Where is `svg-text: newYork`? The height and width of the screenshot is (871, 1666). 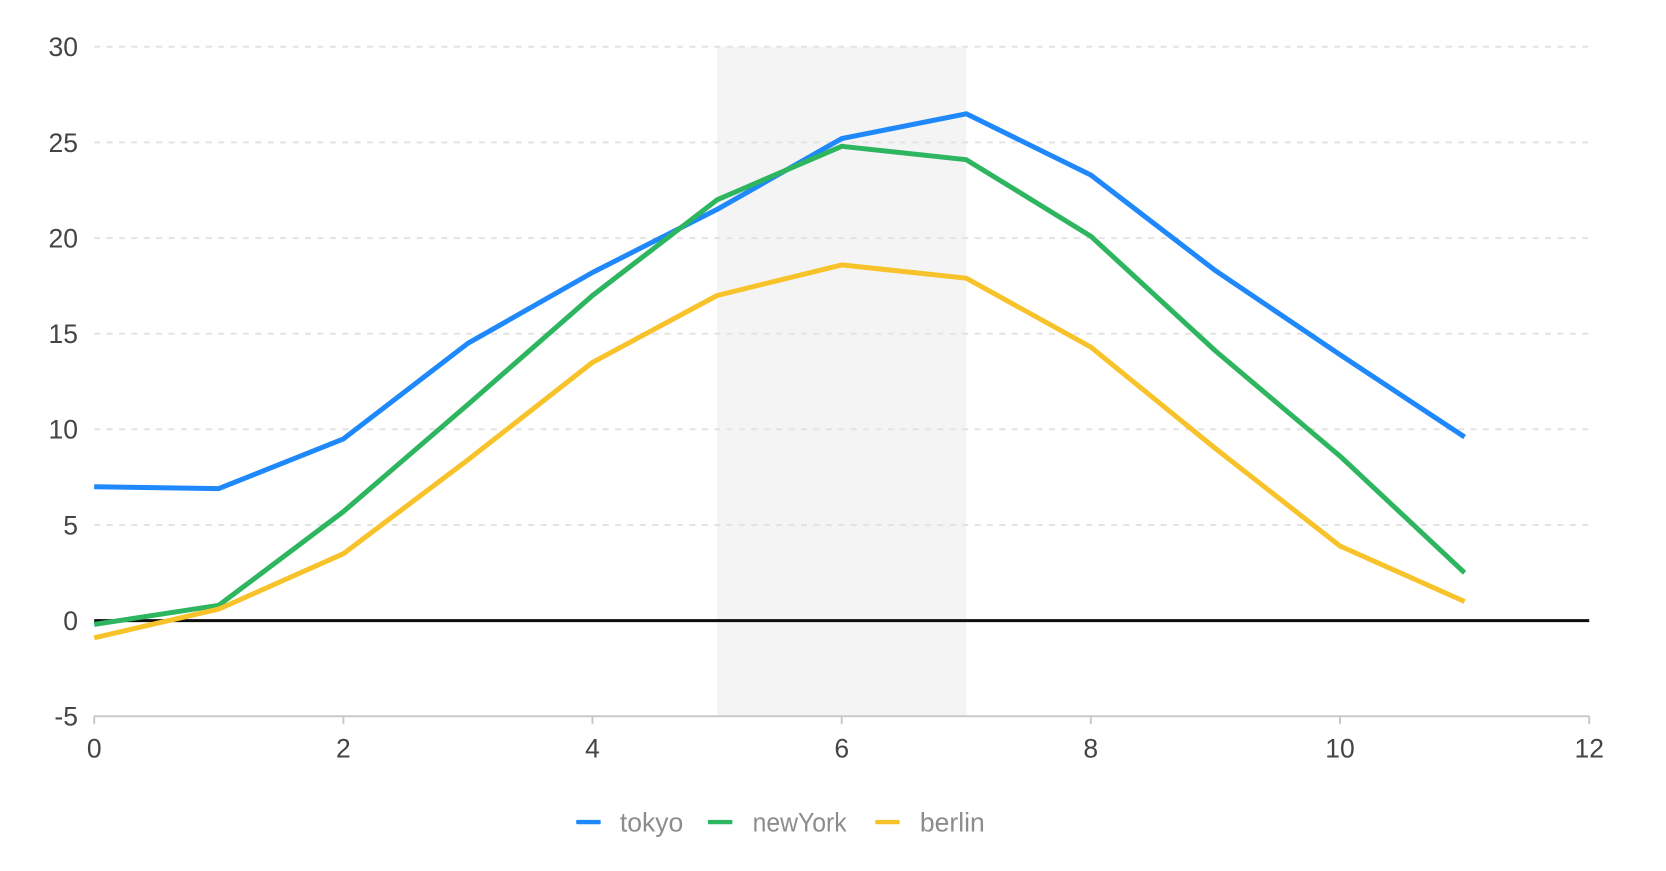
svg-text: newYork is located at coordinates (800, 822).